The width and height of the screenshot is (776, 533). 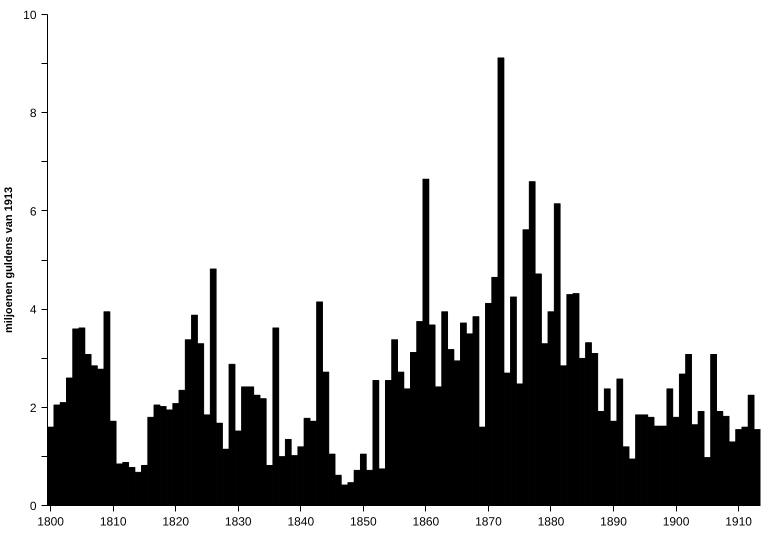 What do you see at coordinates (300, 521) in the screenshot?
I see `x-tick-label: 1840` at bounding box center [300, 521].